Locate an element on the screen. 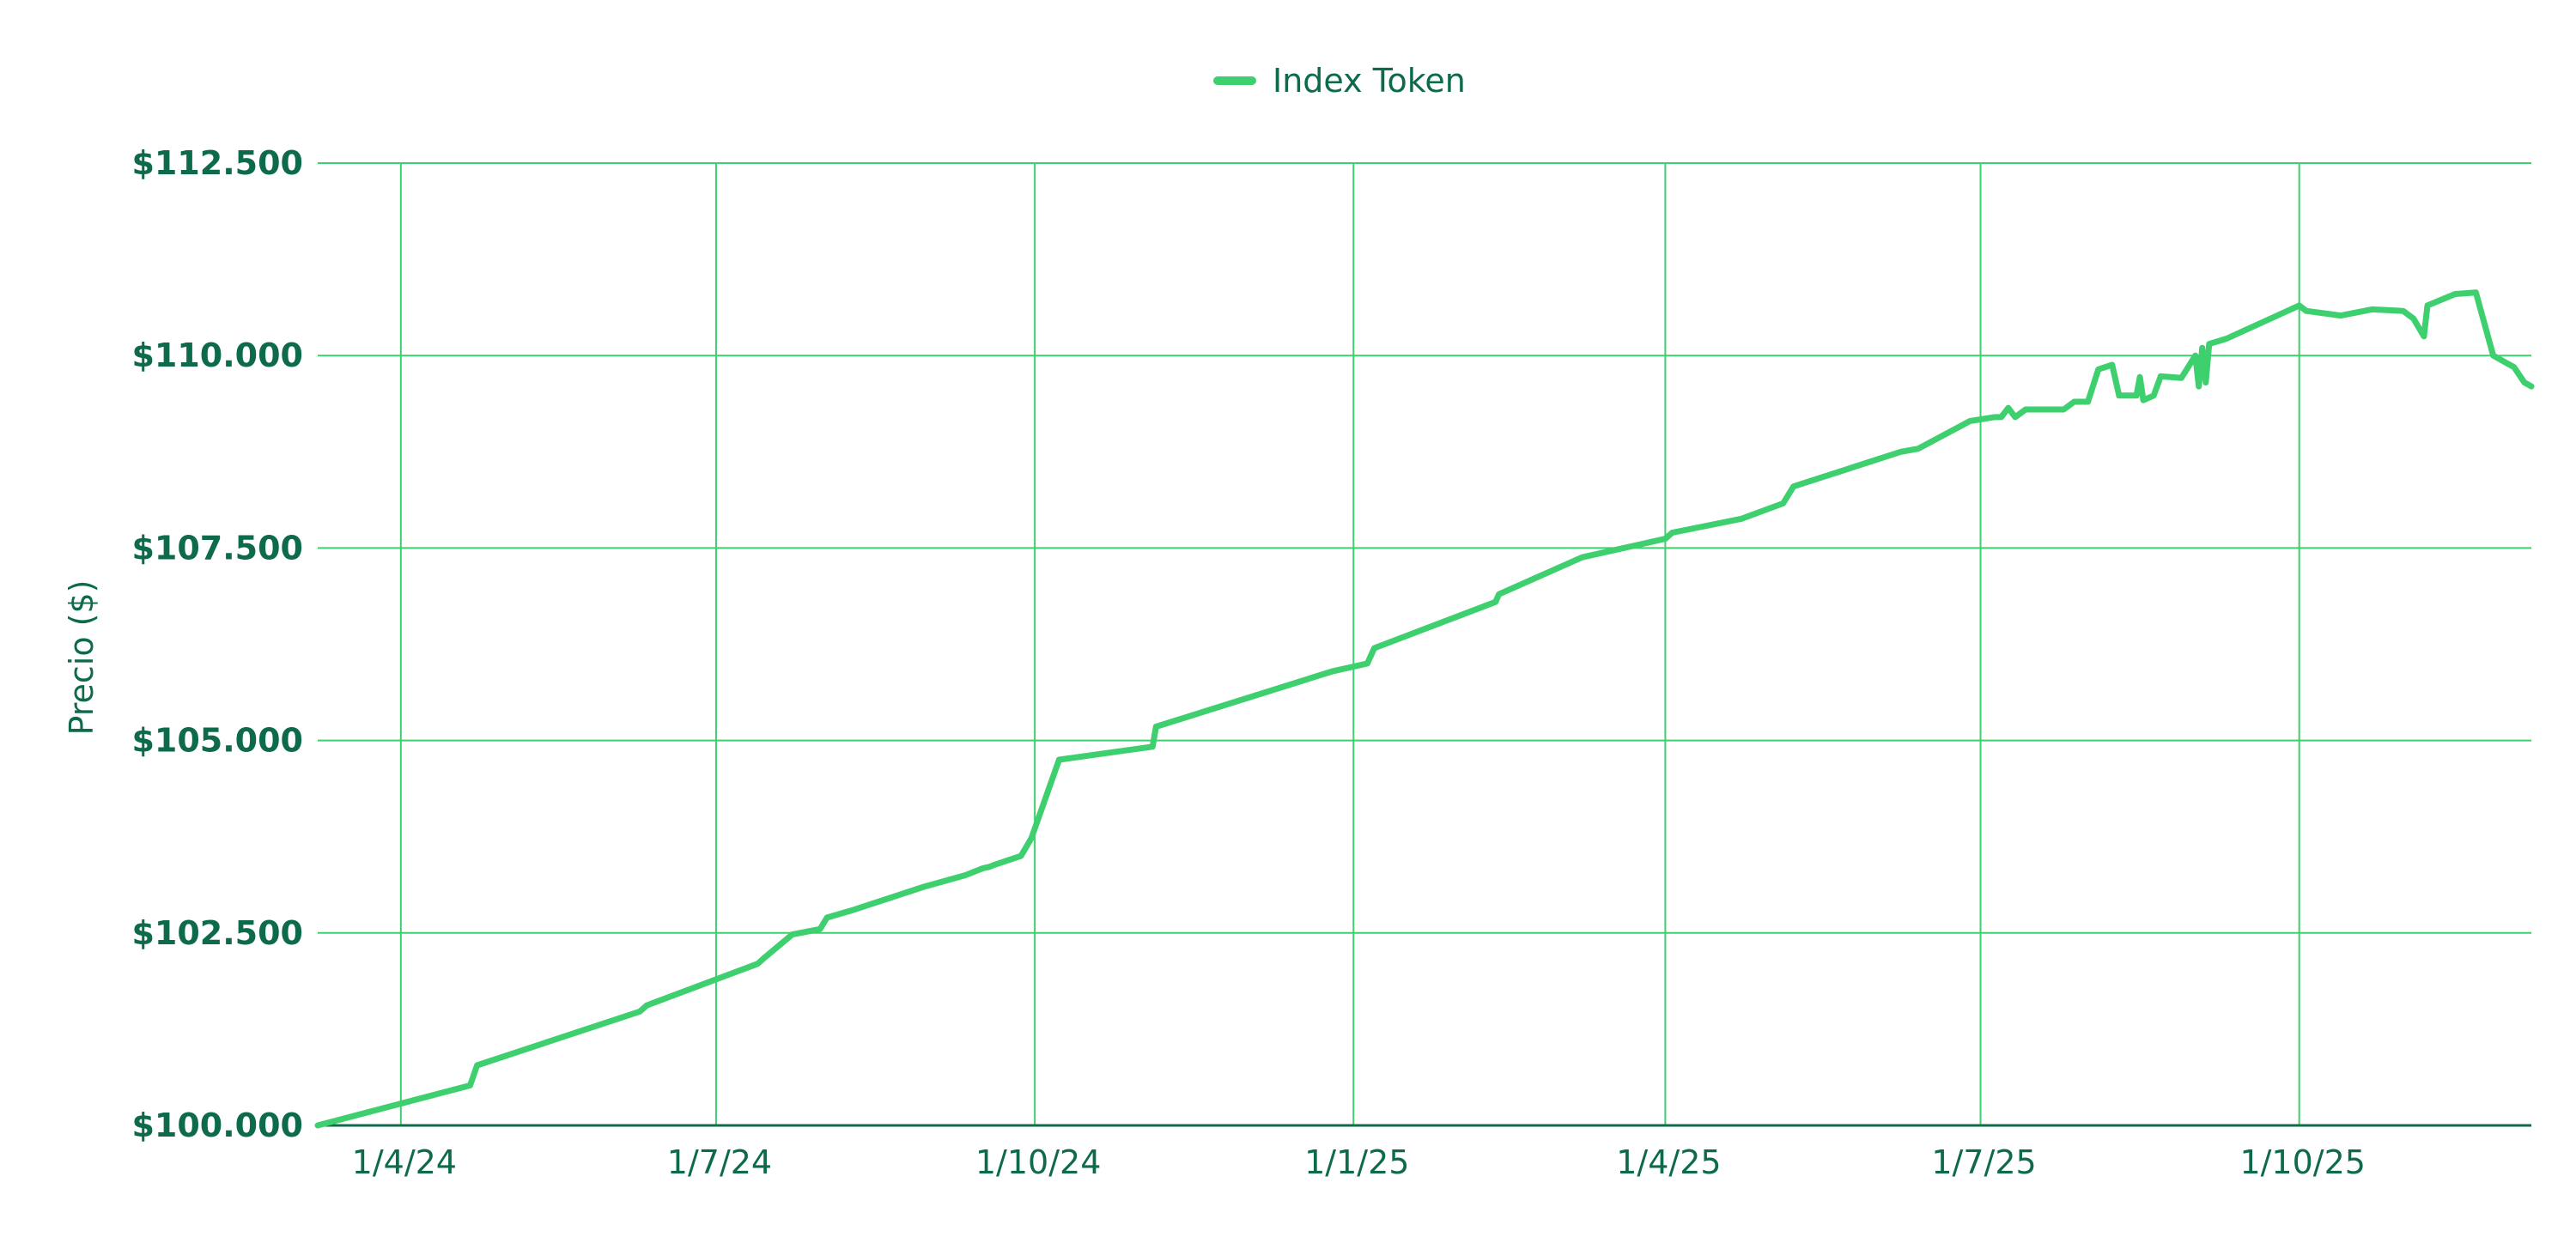  y-tick-label: $102.500 is located at coordinates (217, 933).